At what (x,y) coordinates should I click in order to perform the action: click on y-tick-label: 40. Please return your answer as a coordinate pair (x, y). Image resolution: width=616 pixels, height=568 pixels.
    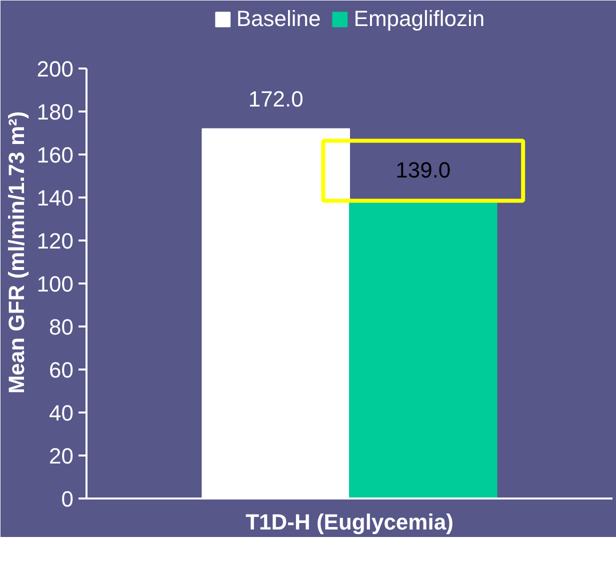
    Looking at the image, I should click on (61, 413).